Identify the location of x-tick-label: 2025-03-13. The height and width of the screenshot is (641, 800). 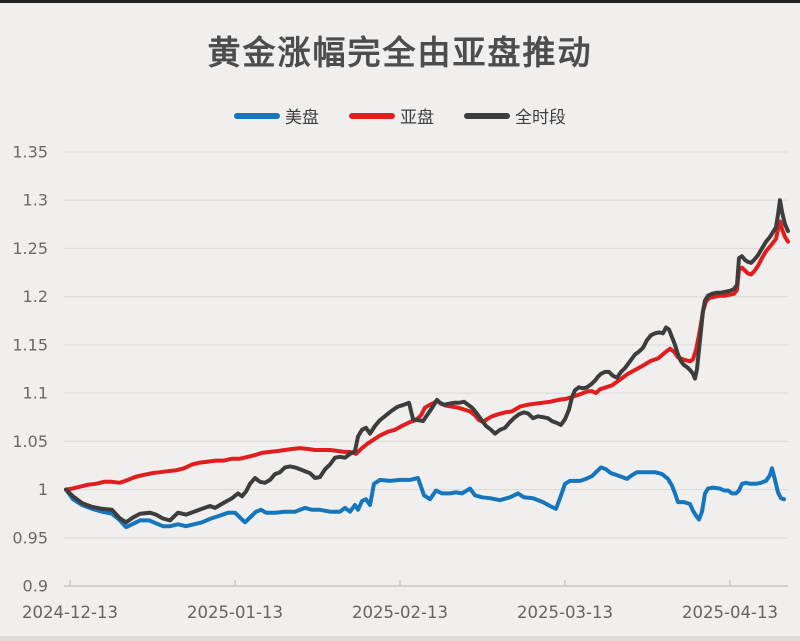
(565, 612).